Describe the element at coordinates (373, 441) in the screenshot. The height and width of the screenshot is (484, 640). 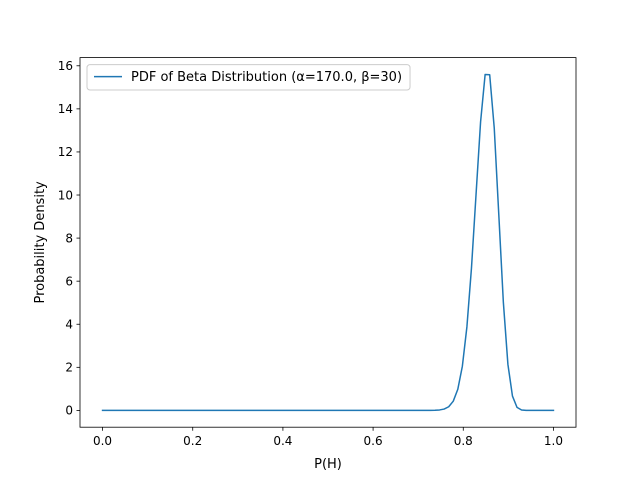
I see `x-tick-label: 0.6` at that location.